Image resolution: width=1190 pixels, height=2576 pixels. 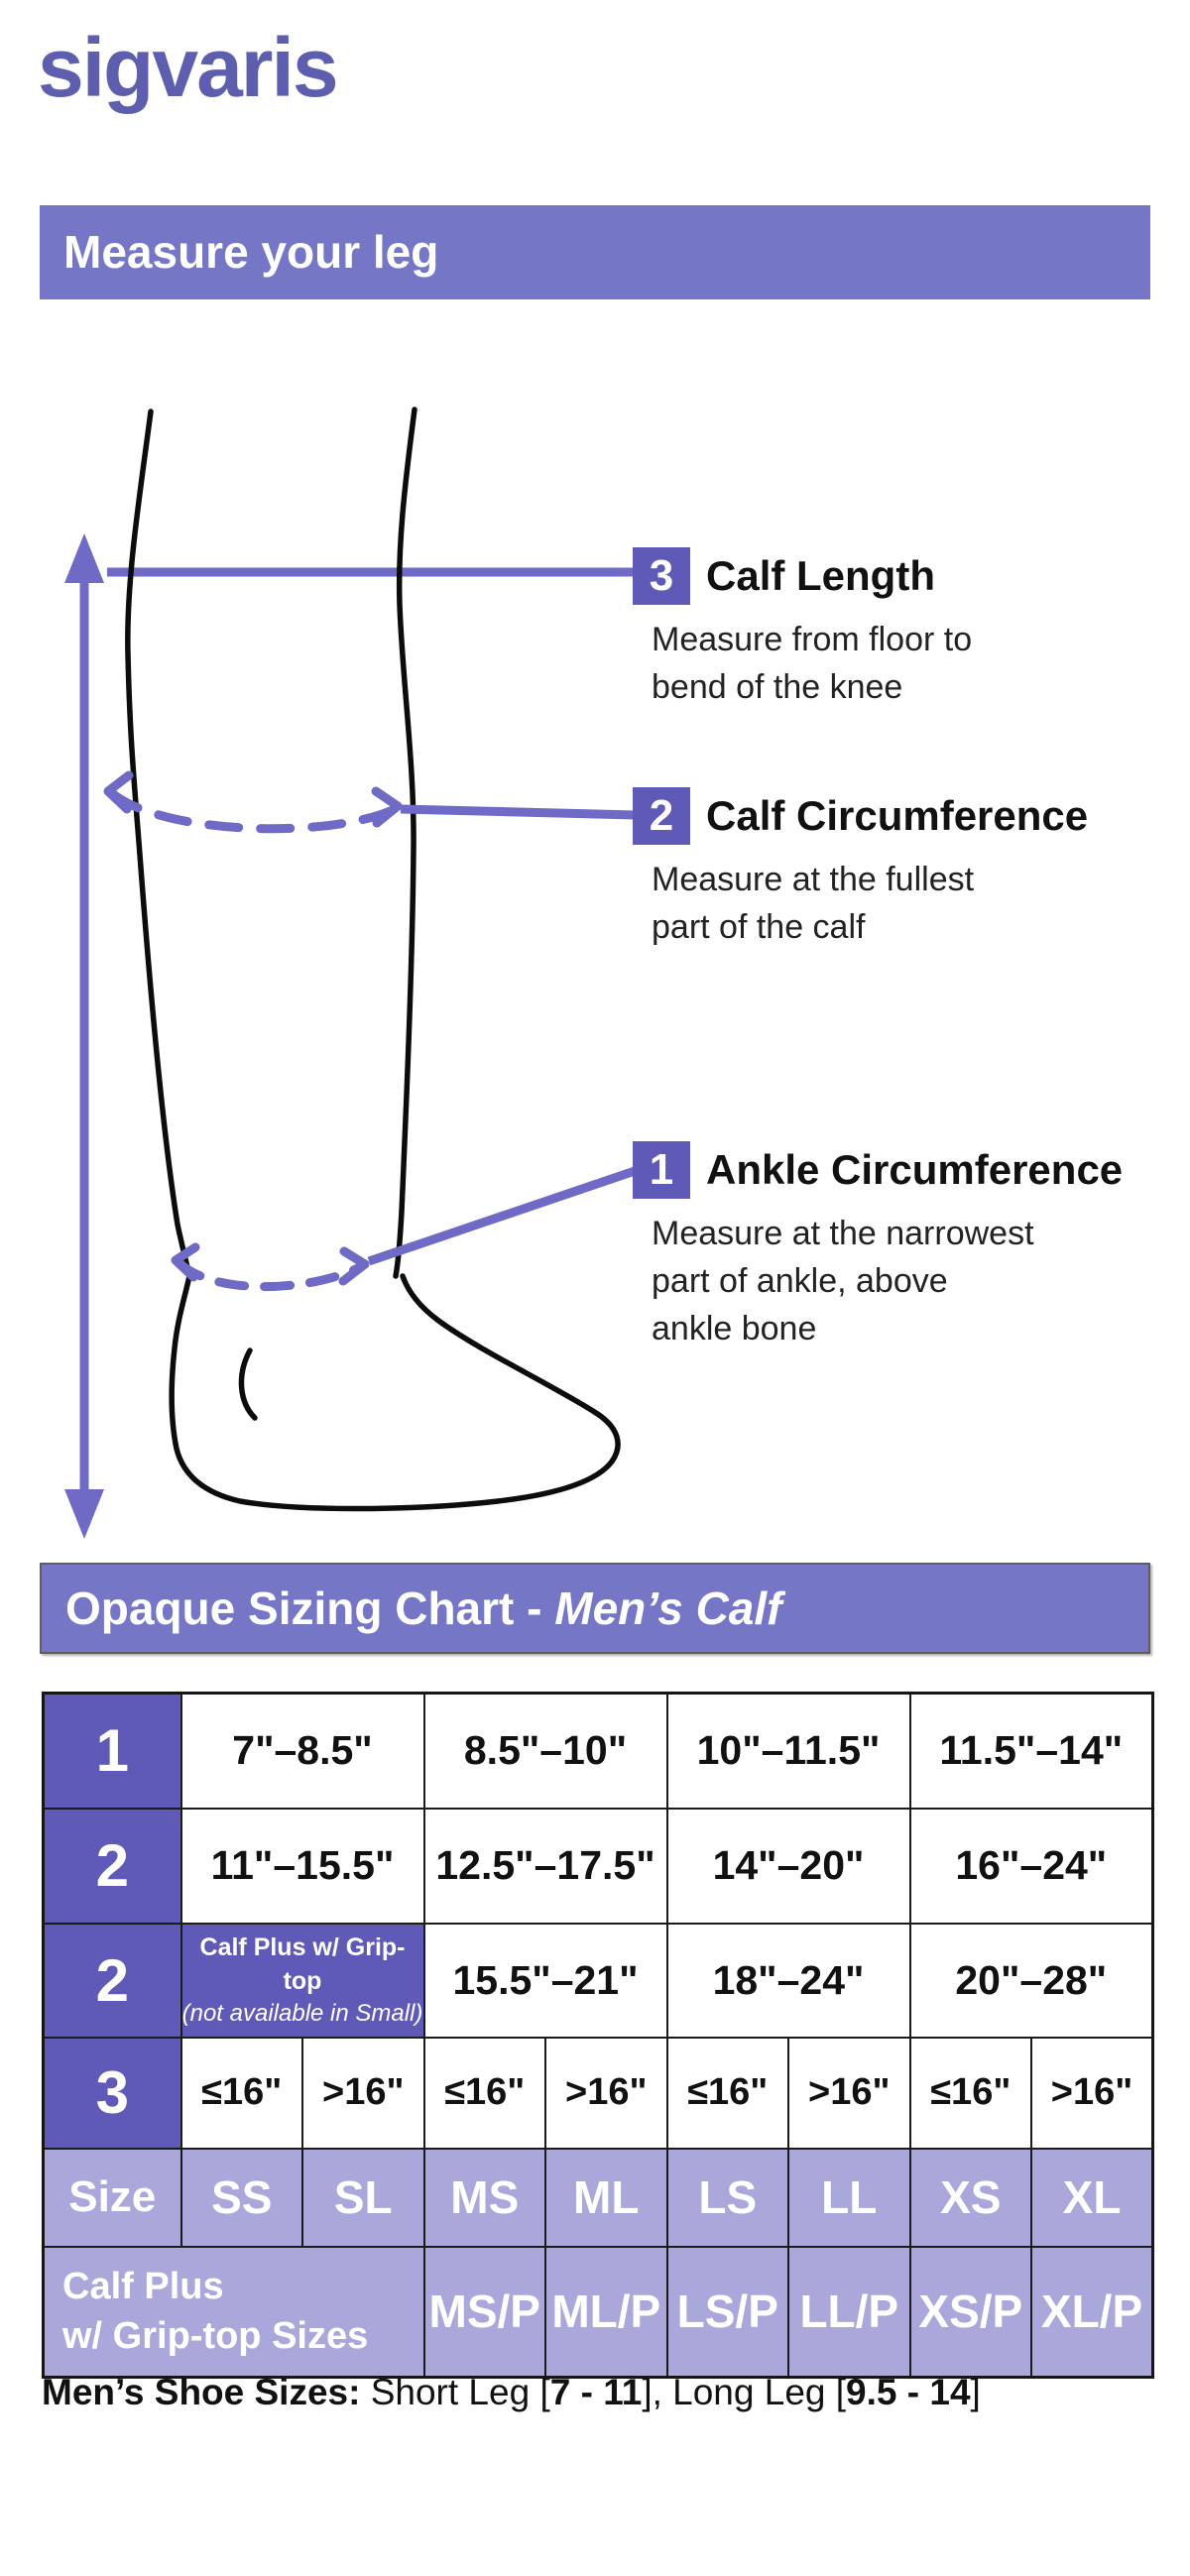 I want to click on ankle-circumference-arc, so click(x=270, y=1267).